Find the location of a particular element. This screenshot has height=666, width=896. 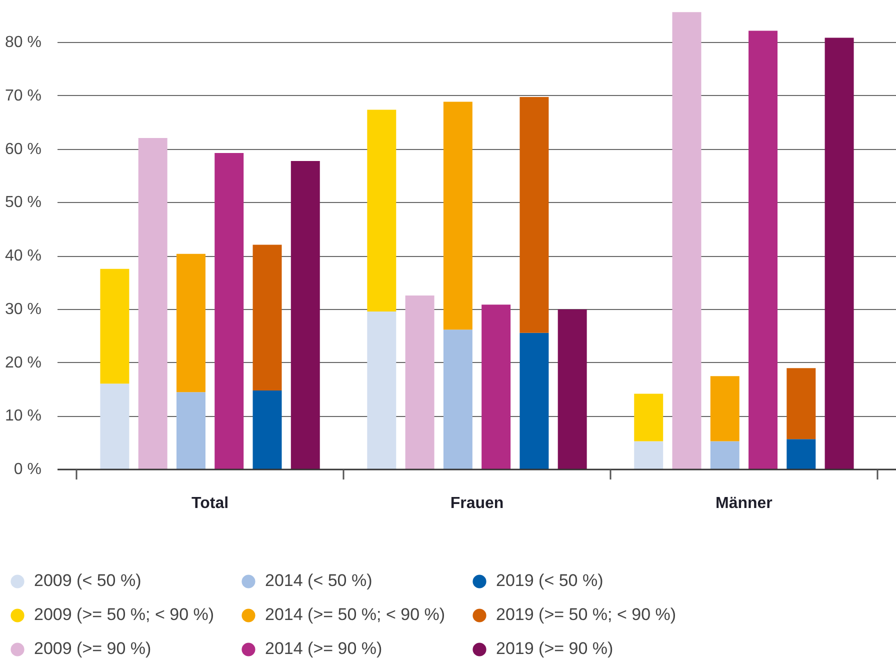

y-tick-label: 40 % is located at coordinates (23, 256).